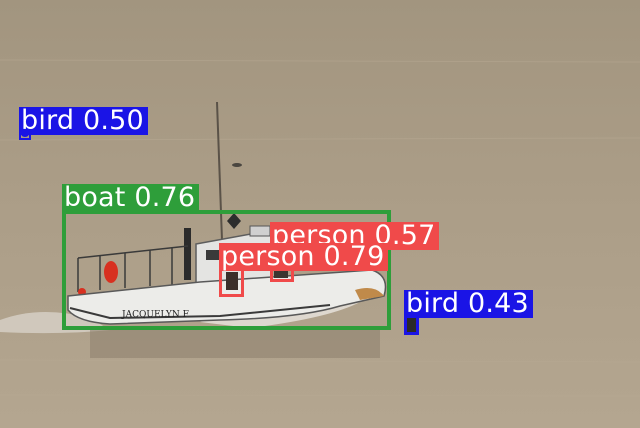  I want to click on detection-label-person-2: person 0.79, so click(304, 256).